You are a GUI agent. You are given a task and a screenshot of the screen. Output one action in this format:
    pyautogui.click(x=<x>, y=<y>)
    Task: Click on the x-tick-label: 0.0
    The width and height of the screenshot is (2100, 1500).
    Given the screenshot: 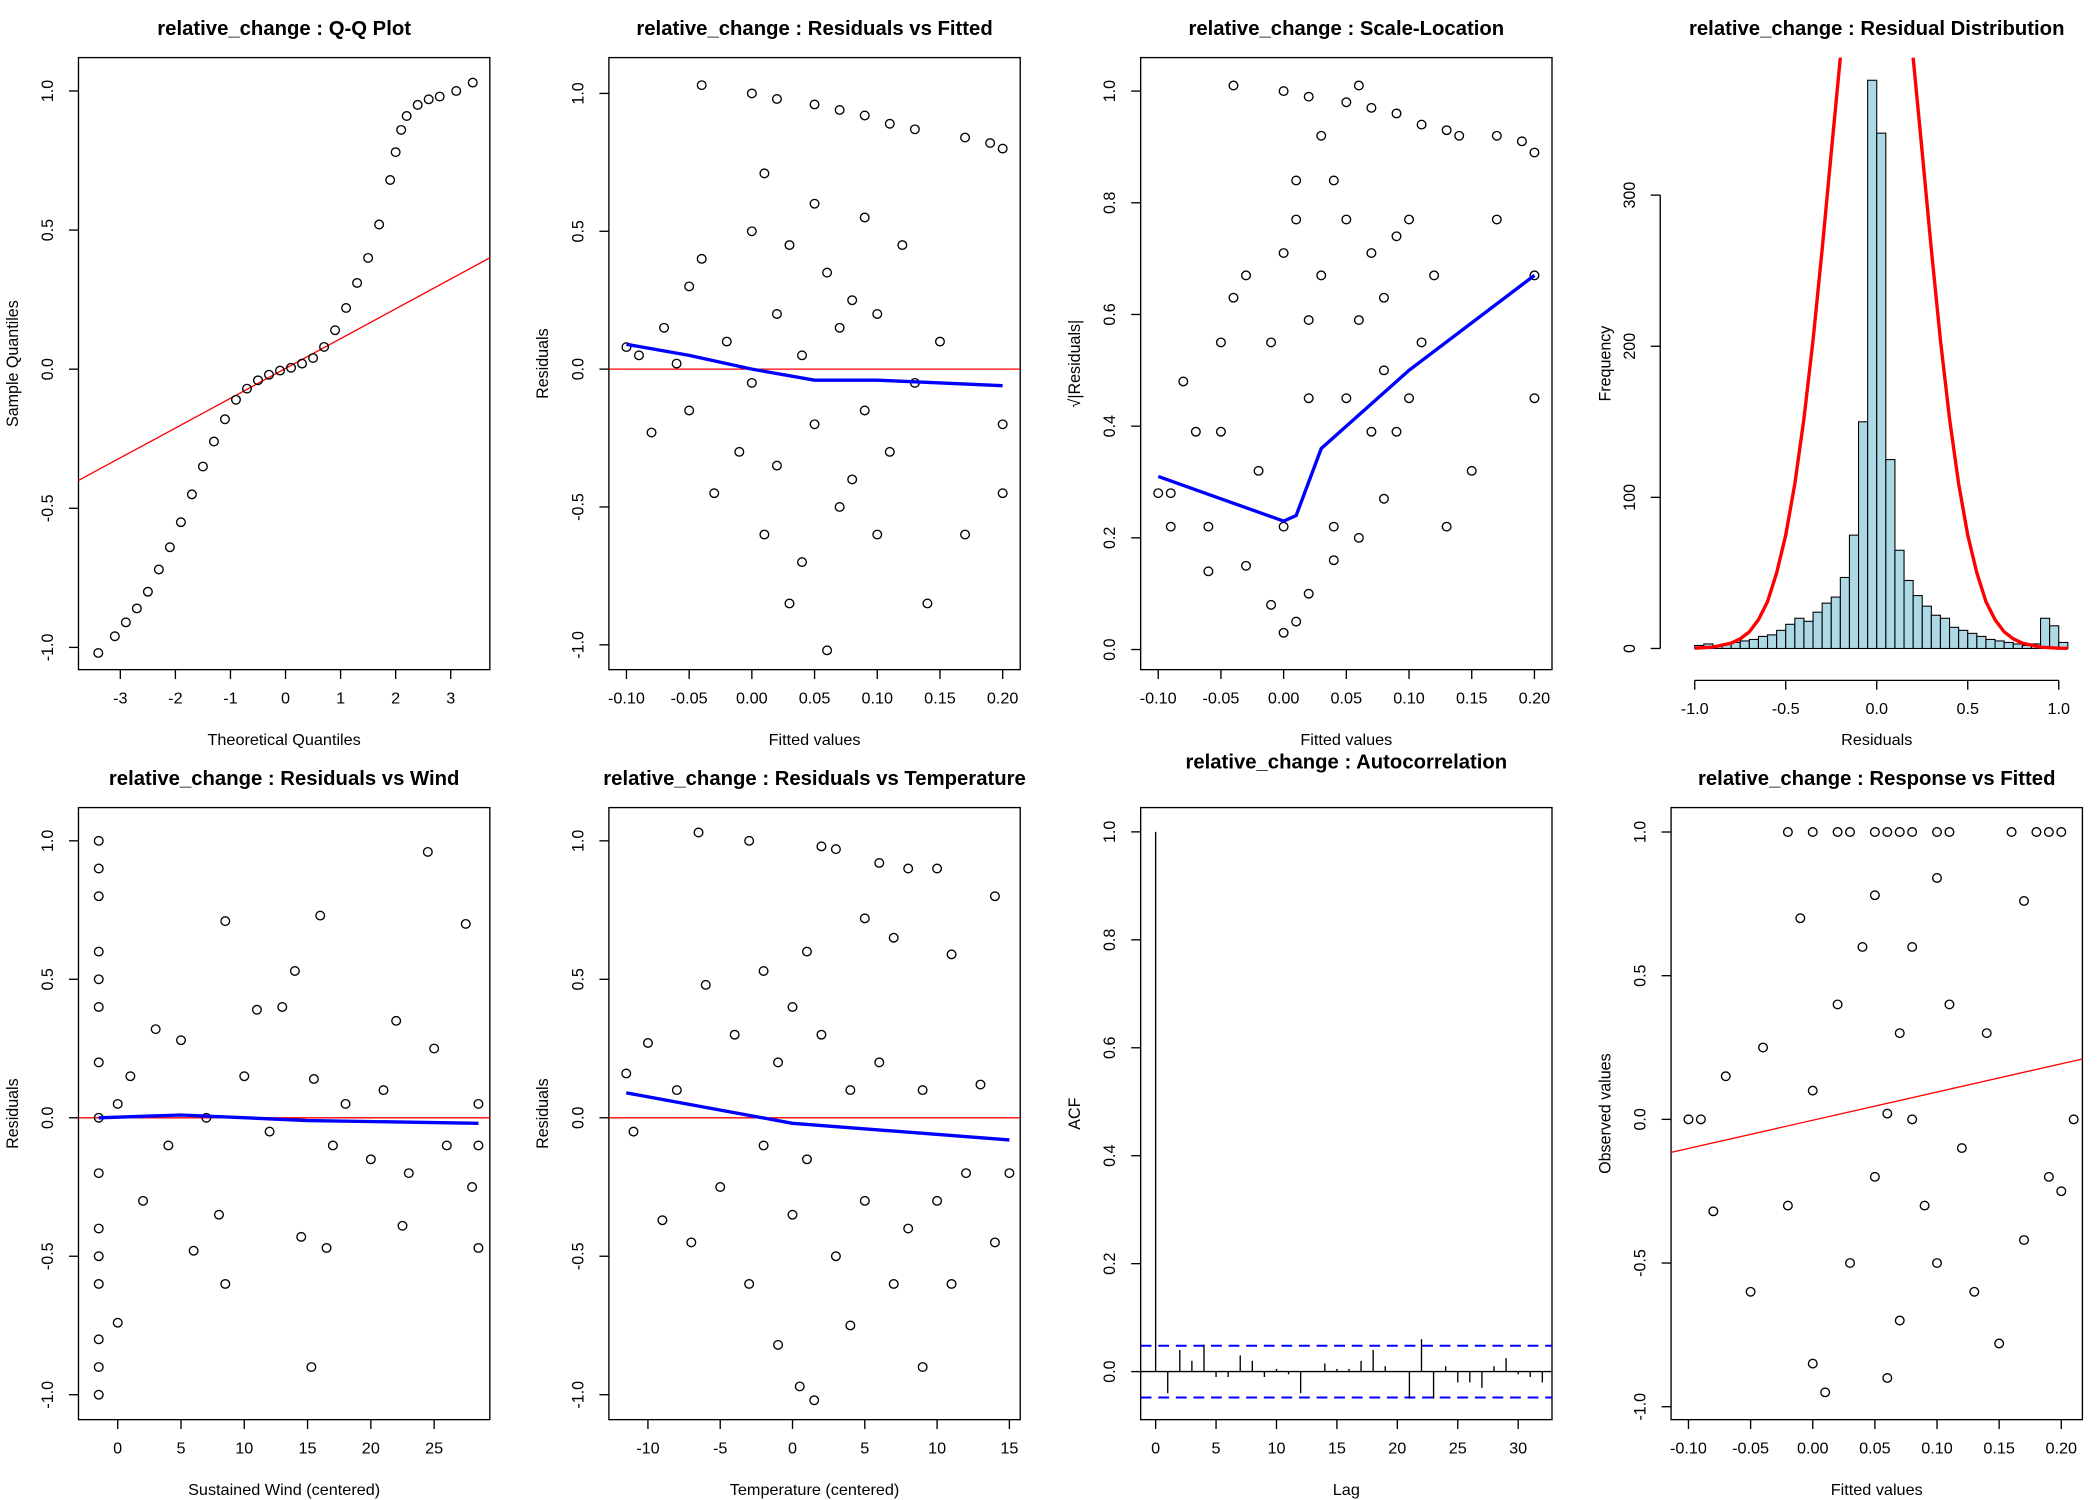 What is the action you would take?
    pyautogui.click(x=1876, y=709)
    